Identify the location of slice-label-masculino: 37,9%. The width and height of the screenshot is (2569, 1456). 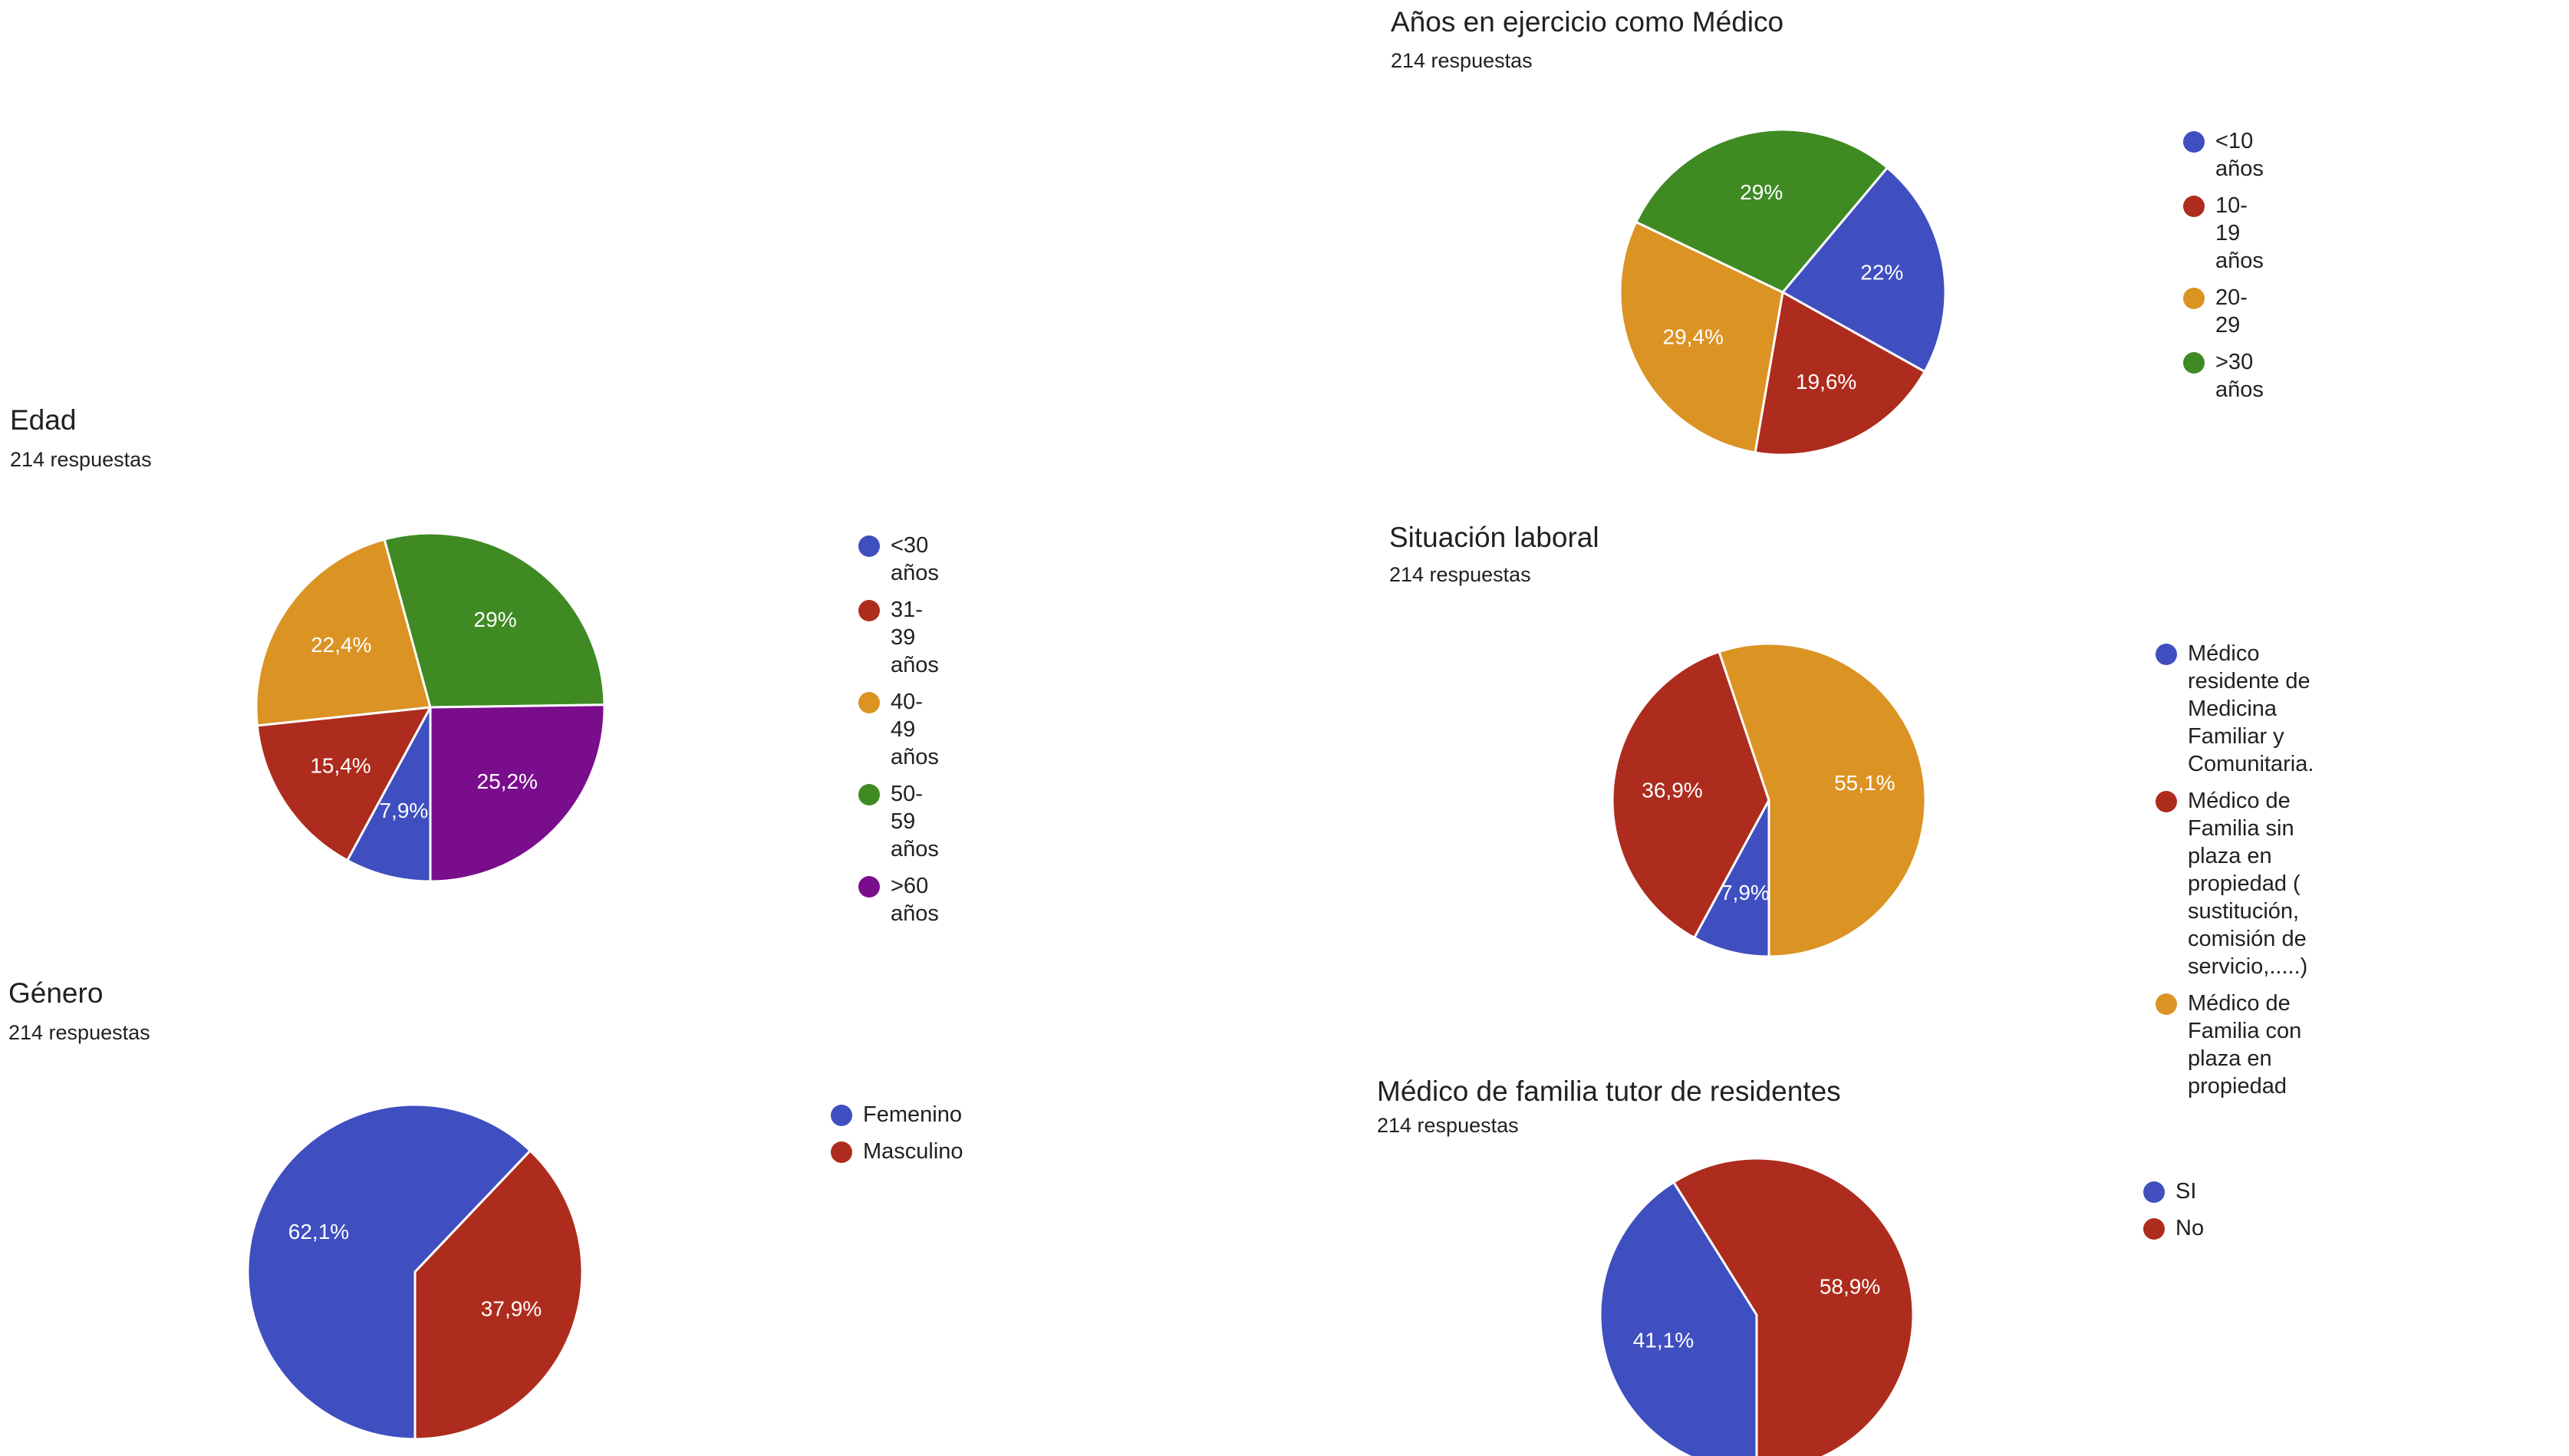
(512, 1309).